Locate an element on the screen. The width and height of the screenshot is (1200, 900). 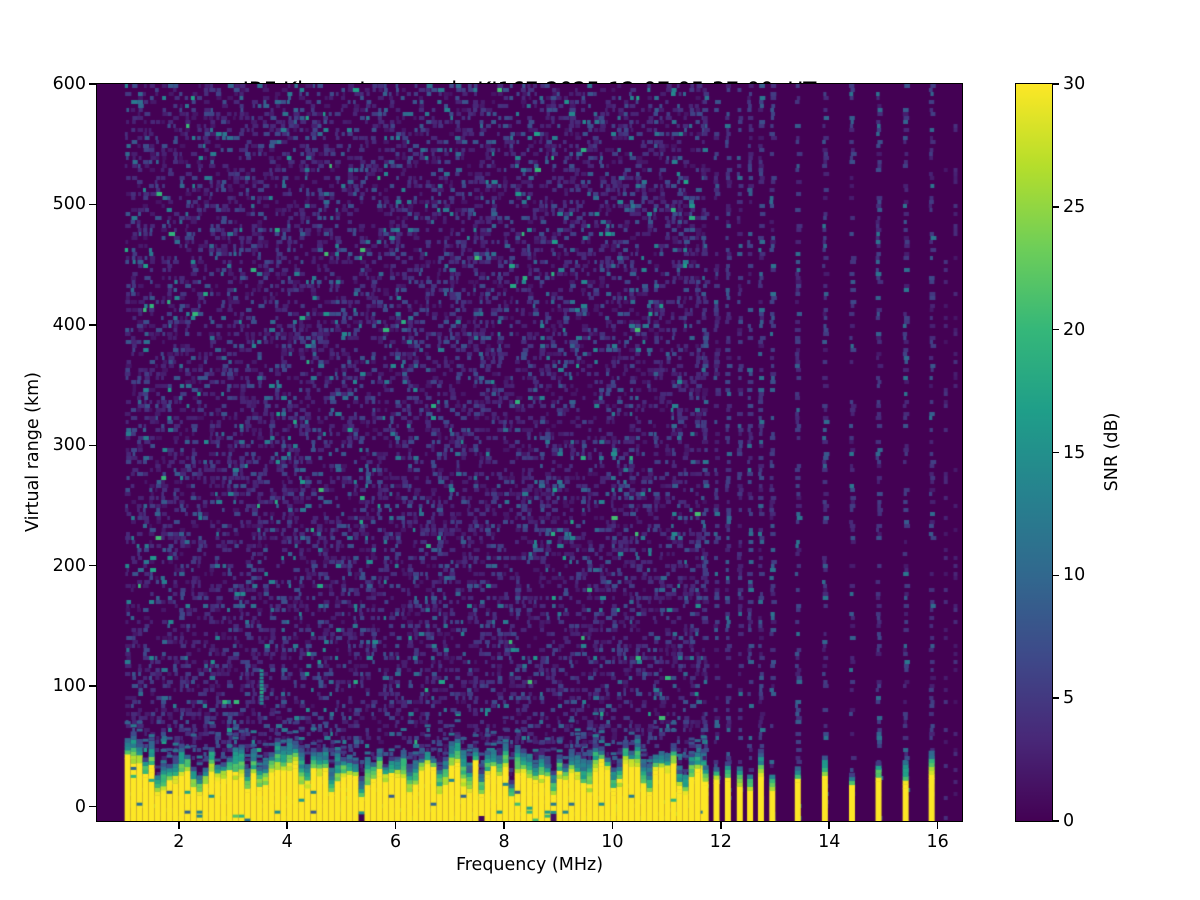
x-tick-label: 4 is located at coordinates (287, 842).